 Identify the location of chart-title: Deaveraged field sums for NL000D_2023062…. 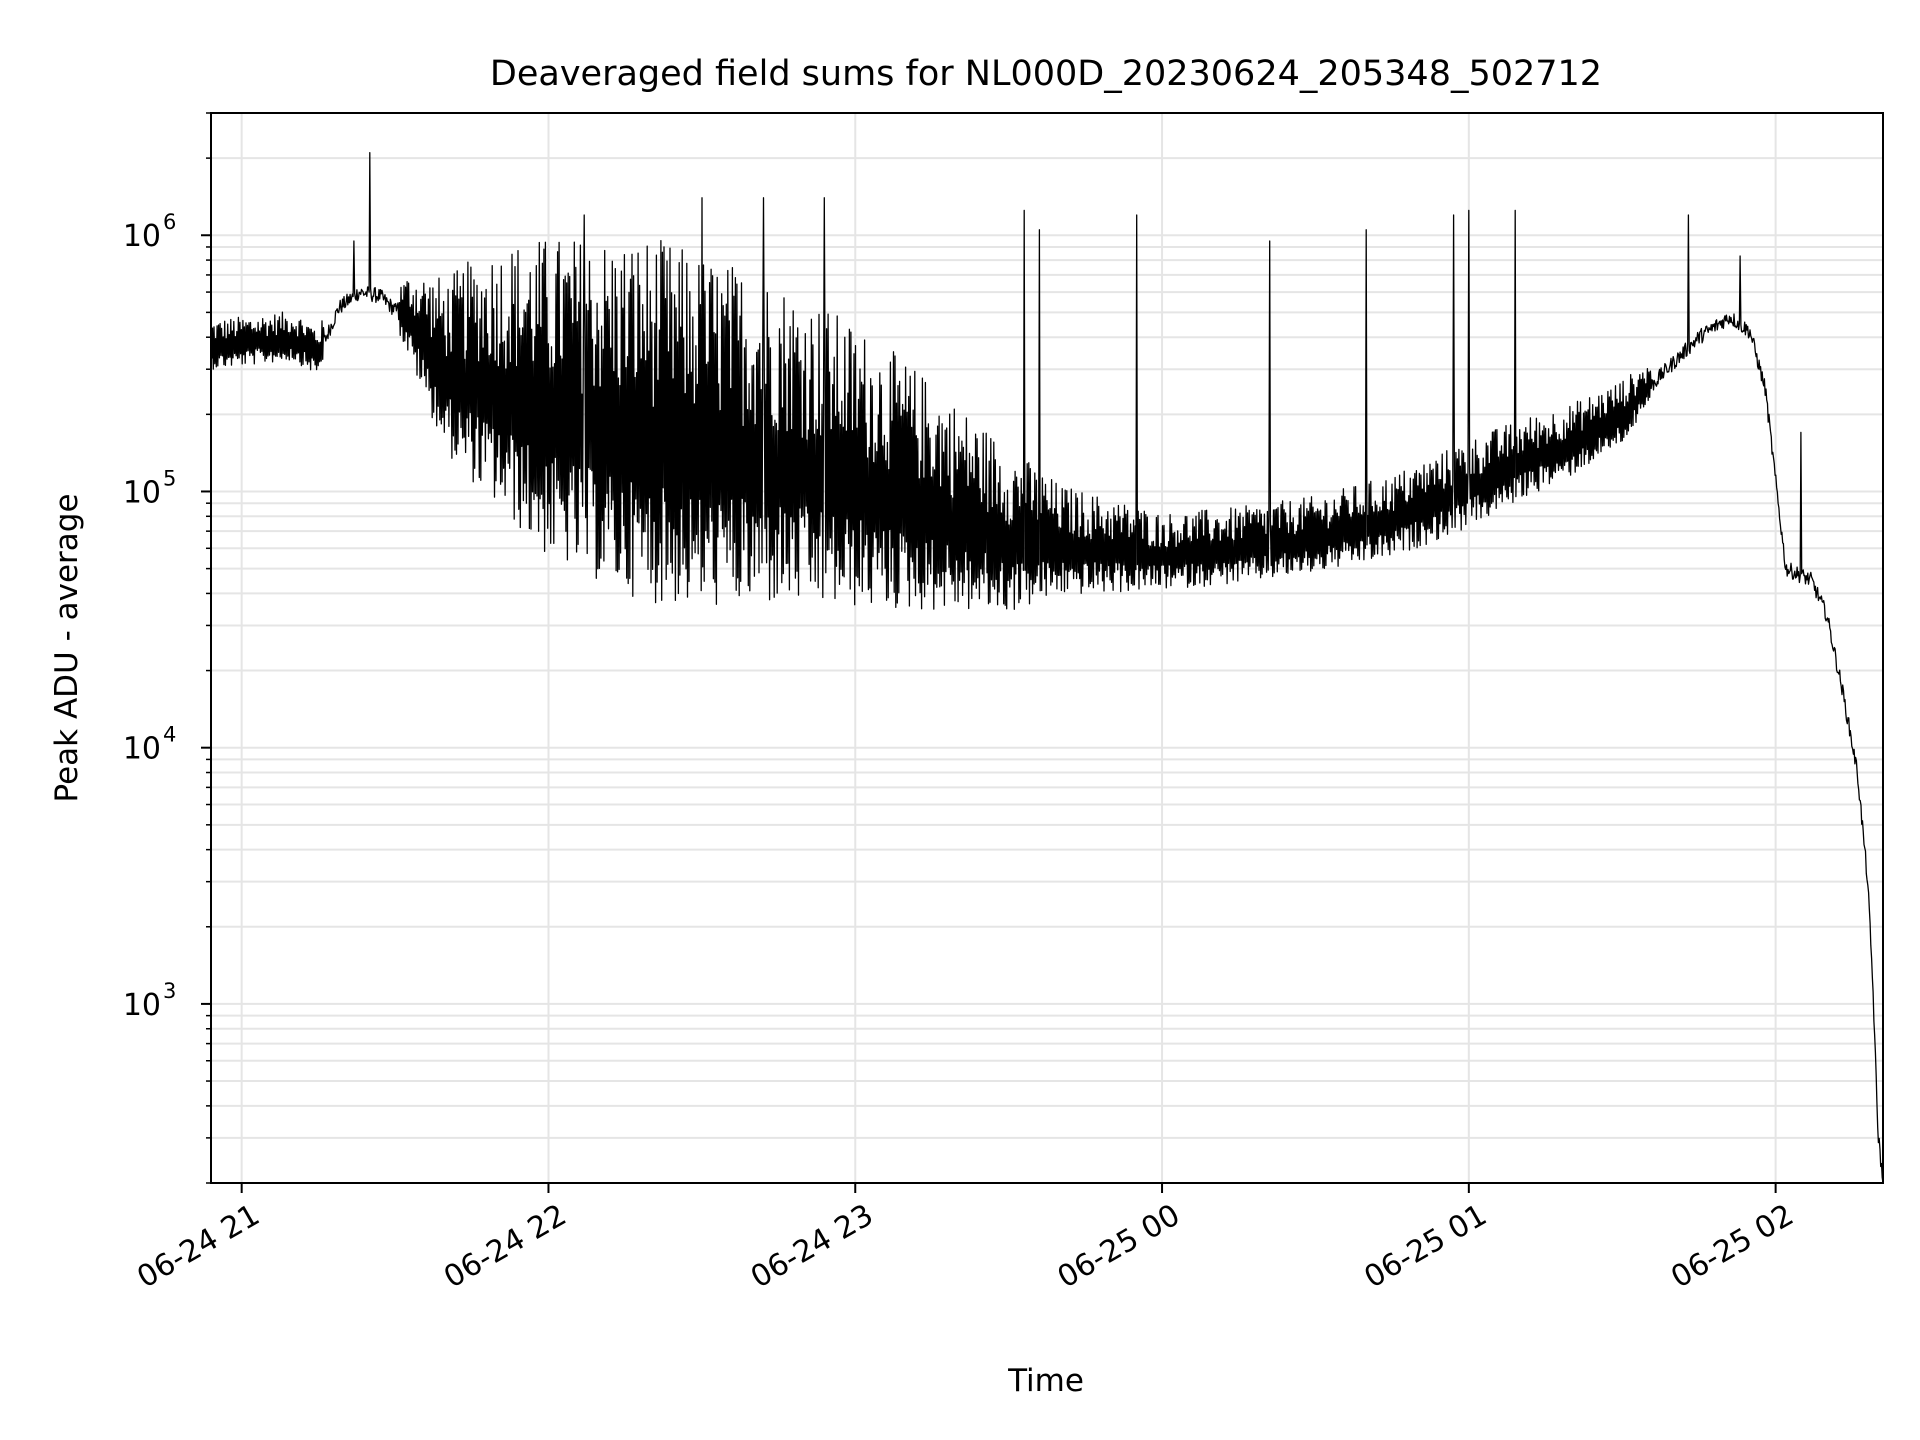
(1046, 74).